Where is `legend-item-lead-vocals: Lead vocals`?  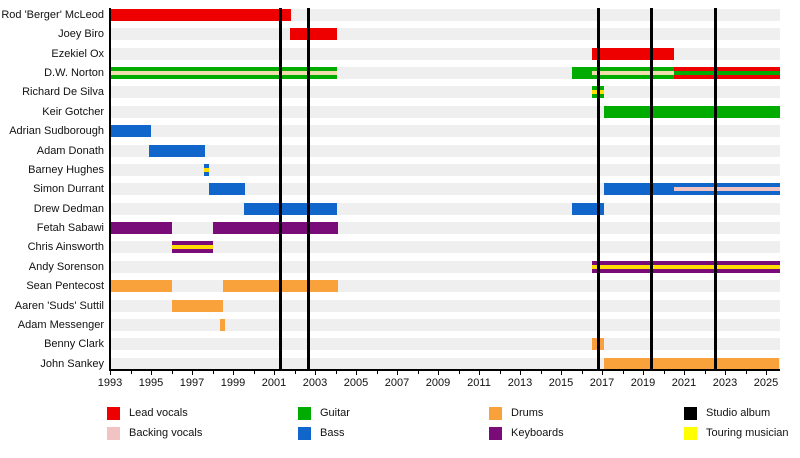
legend-item-lead-vocals: Lead vocals is located at coordinates (162, 414).